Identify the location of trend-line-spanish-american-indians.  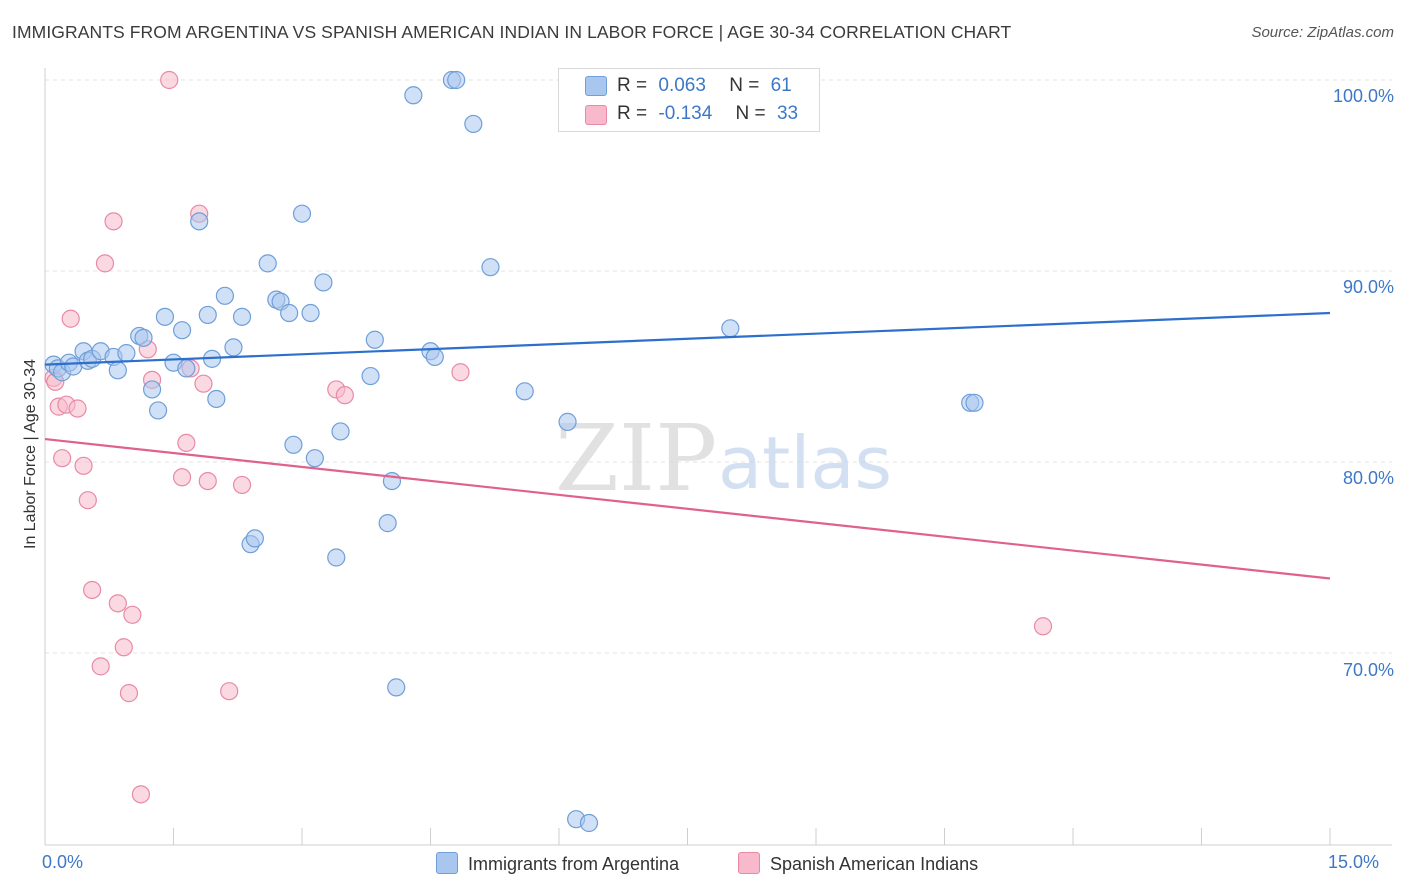
(687, 508).